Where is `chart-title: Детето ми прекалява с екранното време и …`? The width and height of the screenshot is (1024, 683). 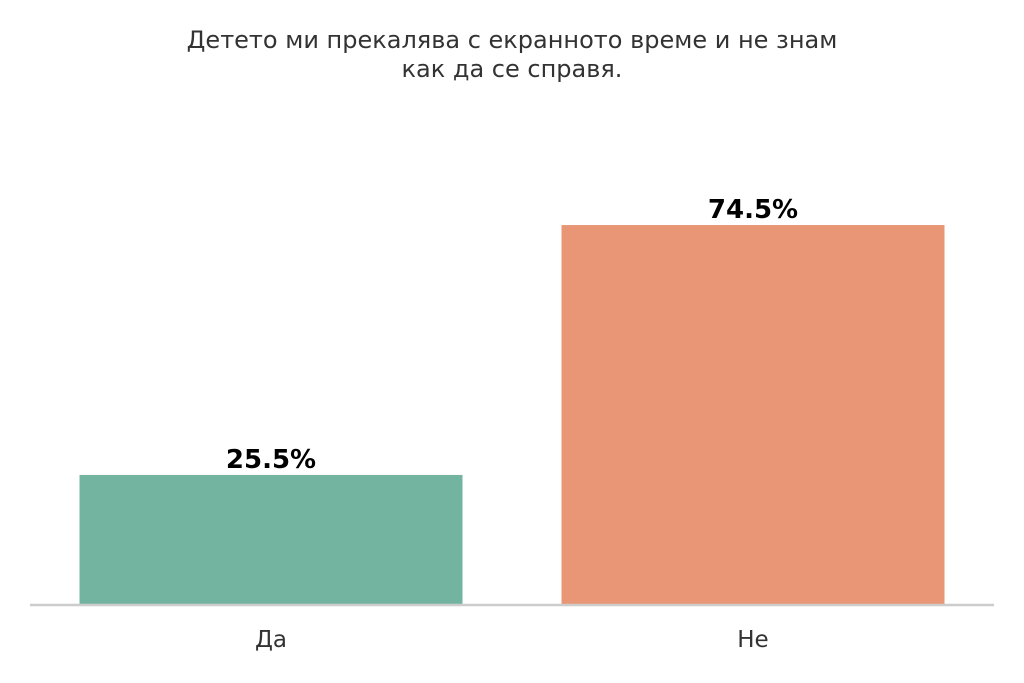
chart-title: Детето ми прекалява с екранното време и … is located at coordinates (512, 55).